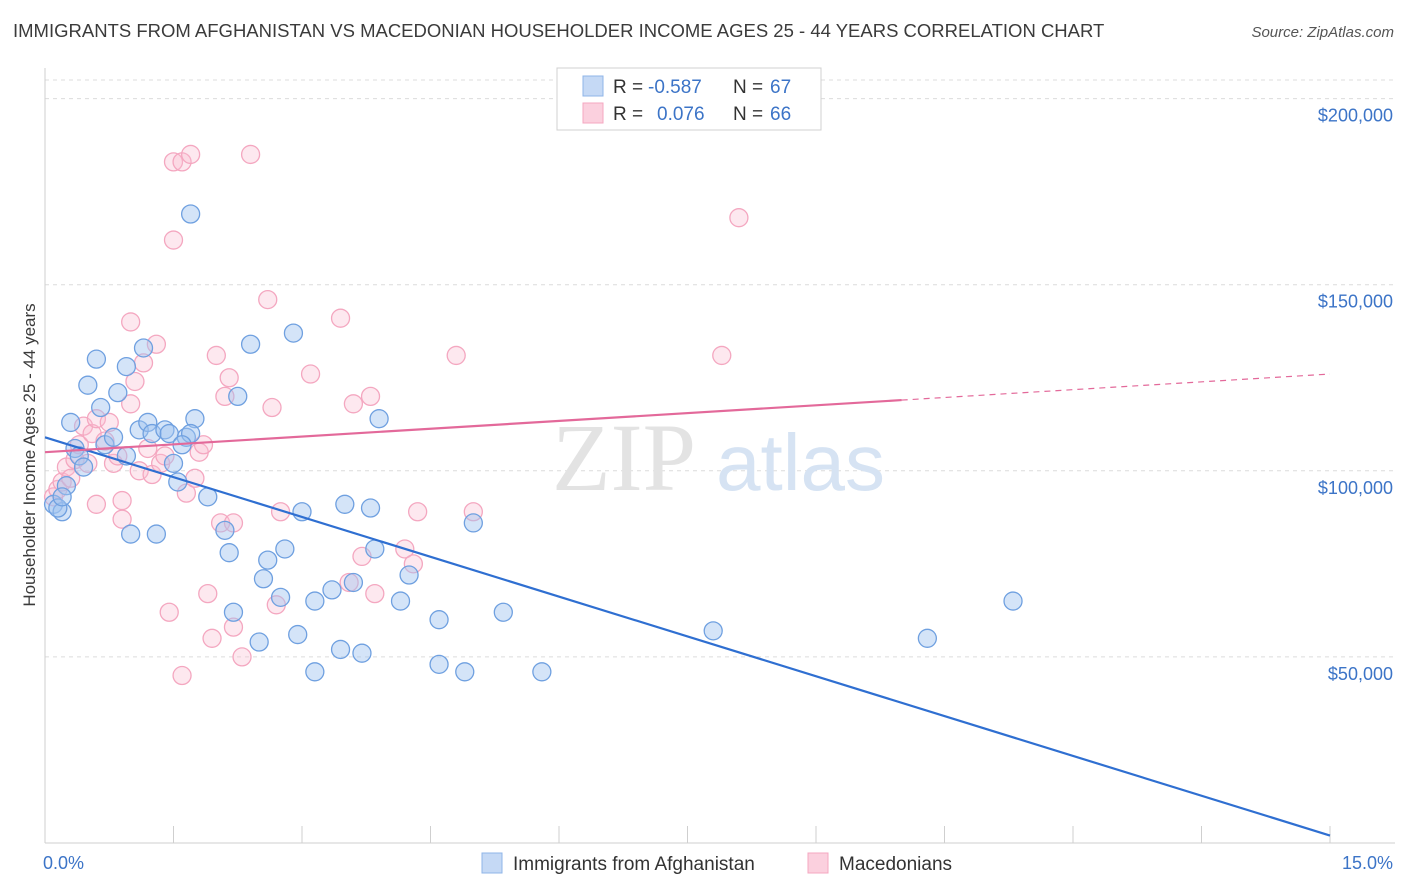 The height and width of the screenshot is (892, 1406). I want to click on legend-r-label-1: R =, so click(628, 87).